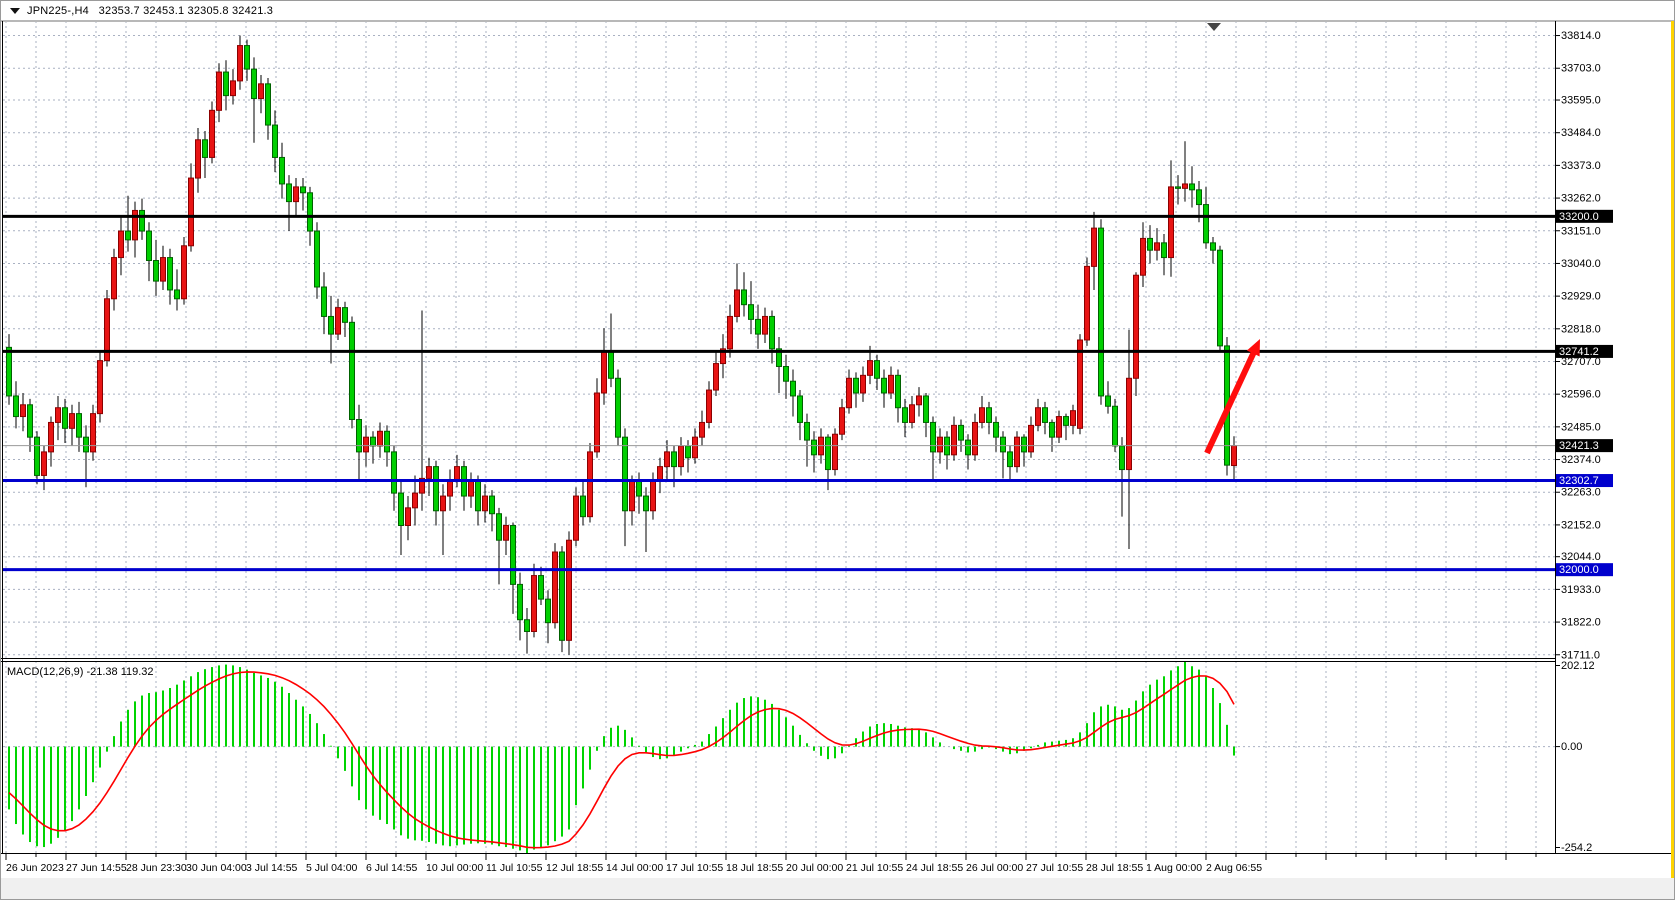  Describe the element at coordinates (332, 868) in the screenshot. I see `time-tick-label: 5 Jul 04:00` at that location.